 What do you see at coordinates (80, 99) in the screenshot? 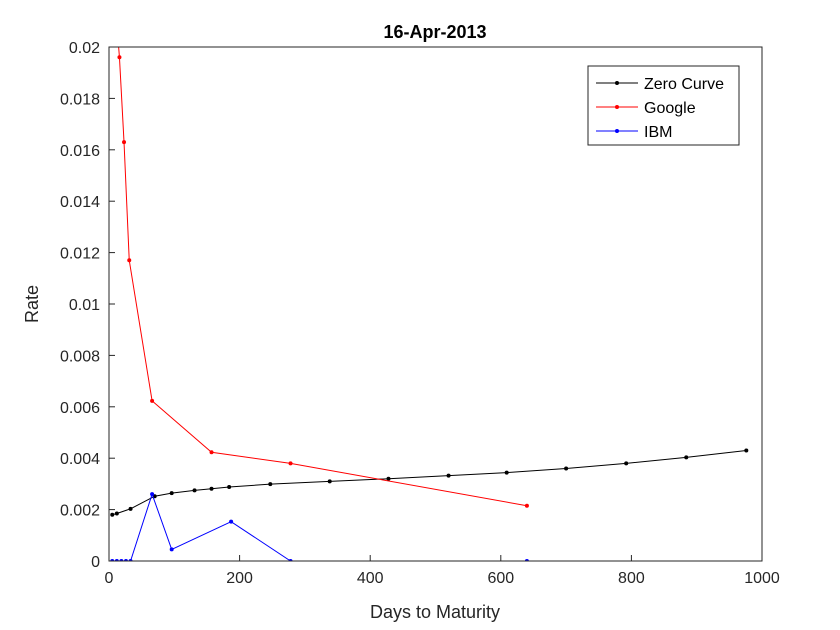
I see `y-tick-label: 0.018` at bounding box center [80, 99].